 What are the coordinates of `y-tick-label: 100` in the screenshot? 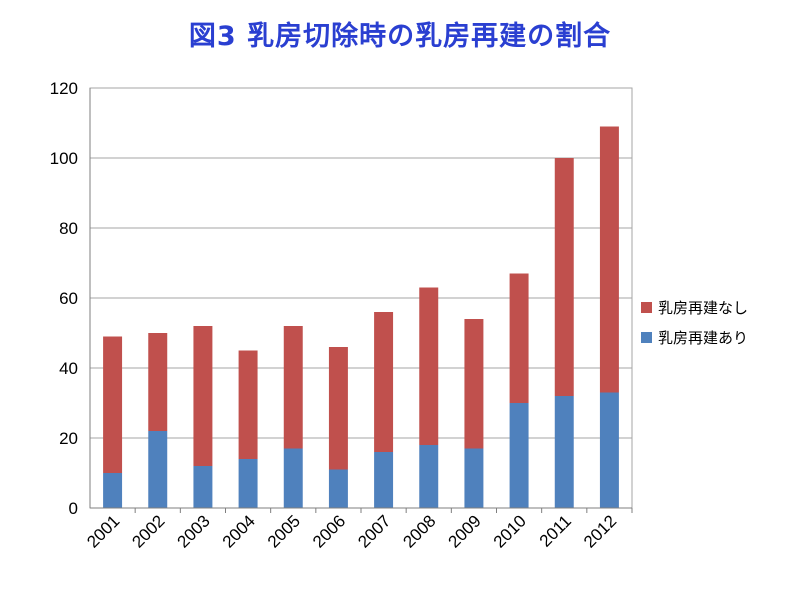 It's located at (64, 158).